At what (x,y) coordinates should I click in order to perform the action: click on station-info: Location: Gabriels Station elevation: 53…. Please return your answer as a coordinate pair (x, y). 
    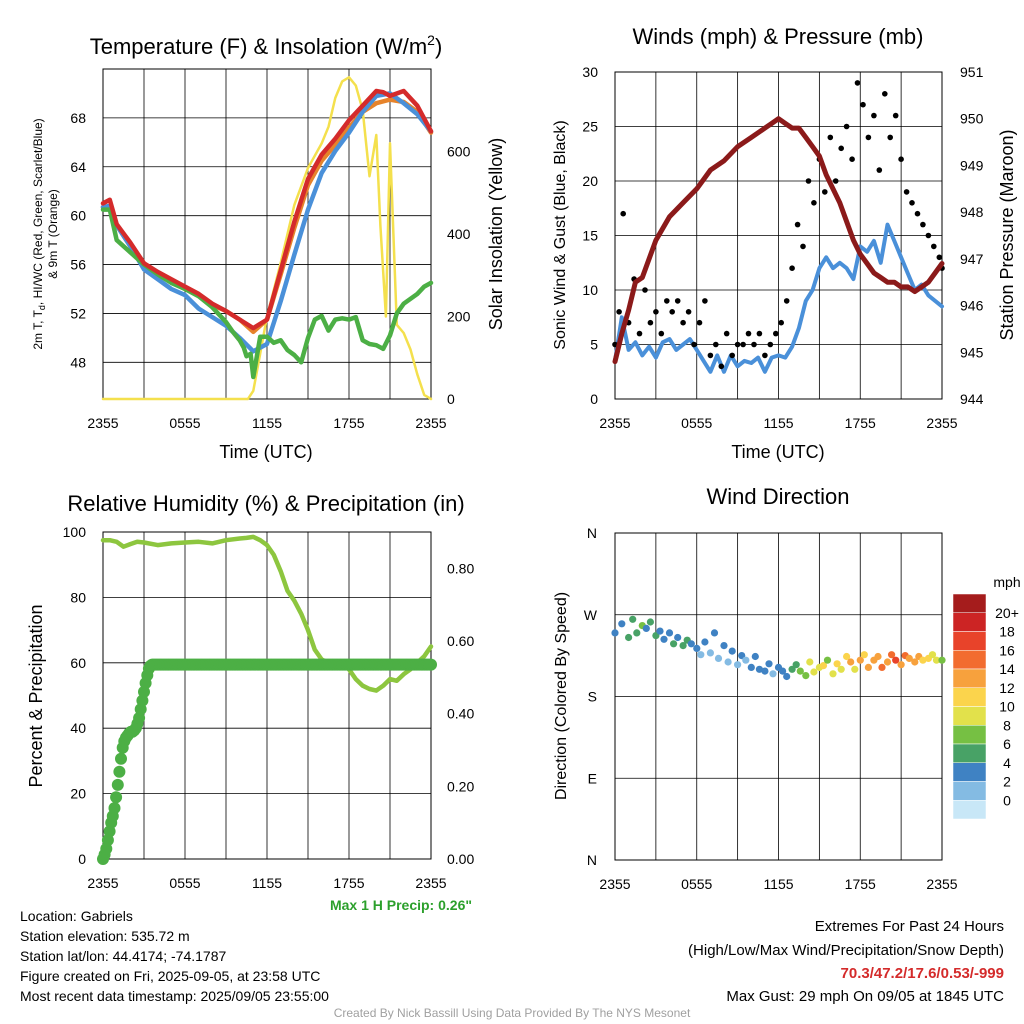
    Looking at the image, I should click on (174, 956).